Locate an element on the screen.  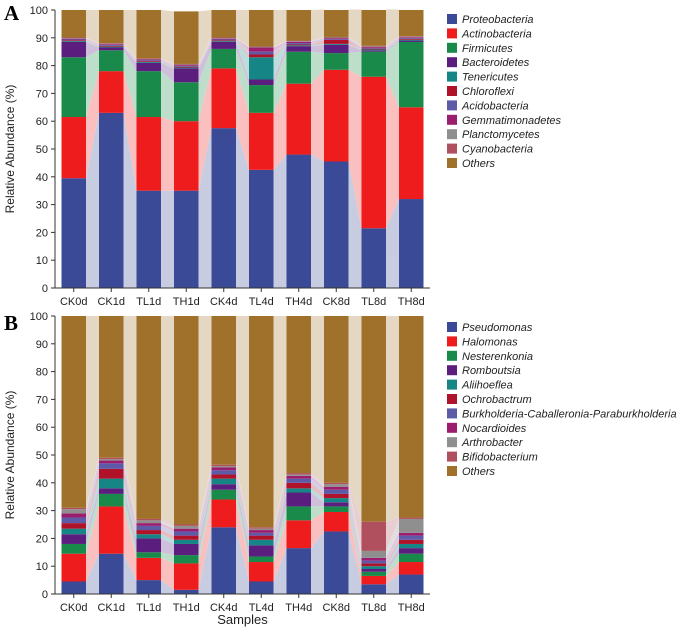
x-tick-label: TH4d is located at coordinates (298, 302).